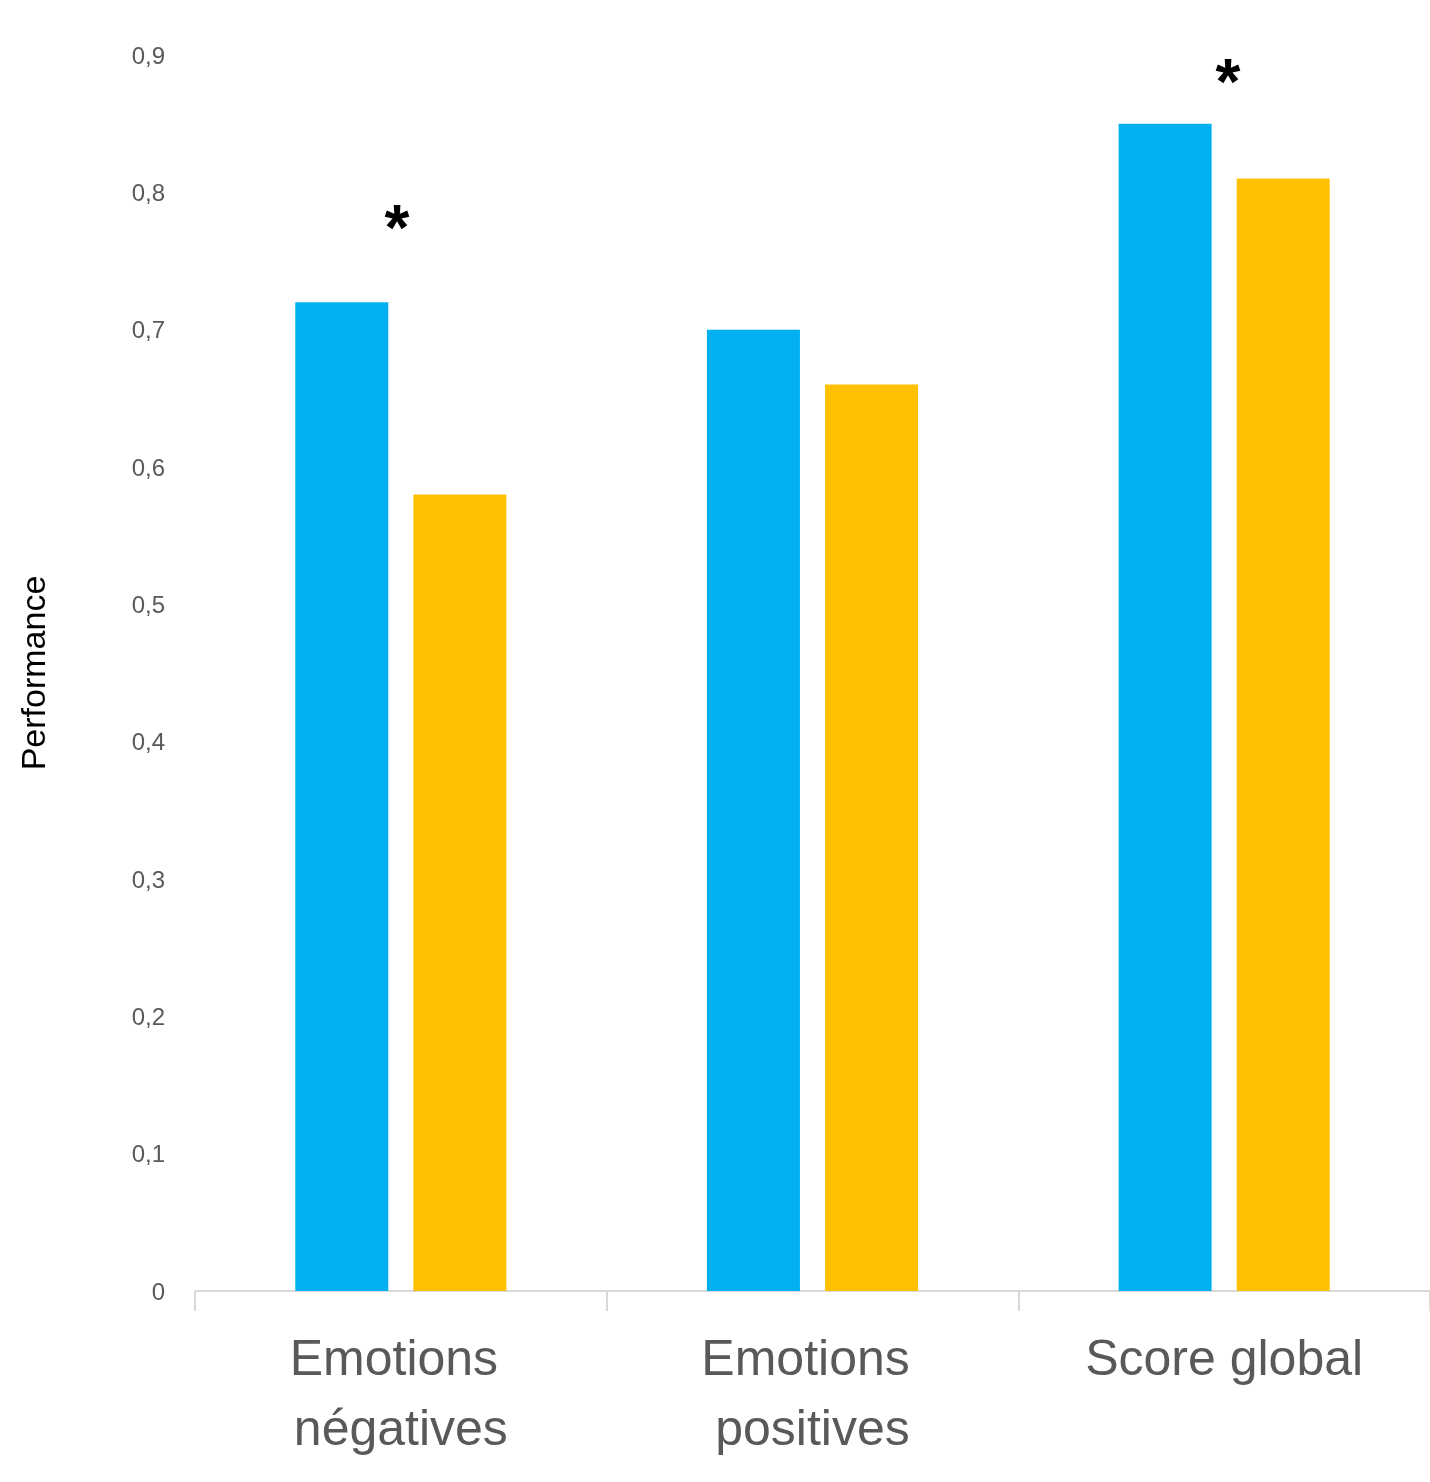 Image resolution: width=1430 pixels, height=1482 pixels. Describe the element at coordinates (148, 55) in the screenshot. I see `y-tick-label: 0,9` at that location.